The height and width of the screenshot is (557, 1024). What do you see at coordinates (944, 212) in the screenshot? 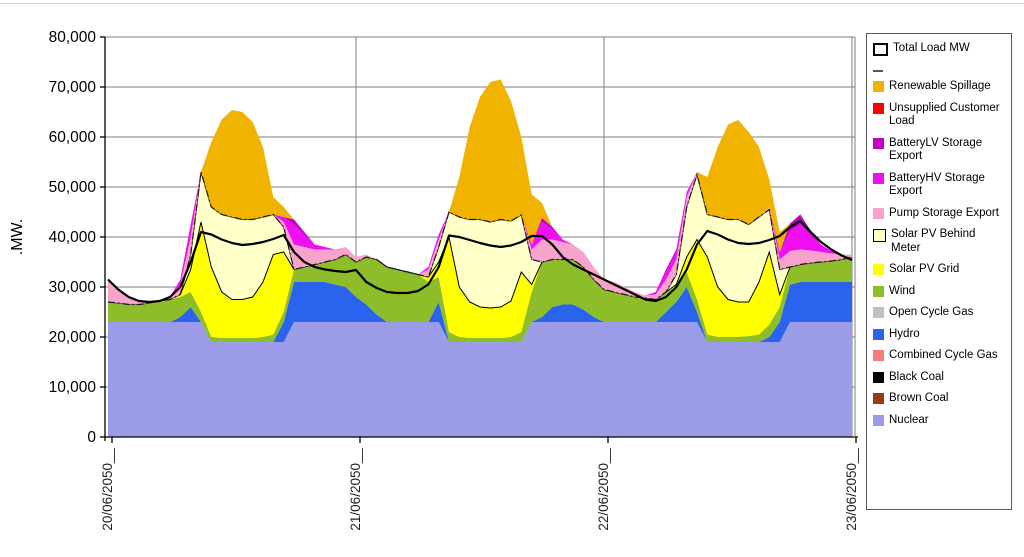
I see `legend-label: Pump Storage Export` at bounding box center [944, 212].